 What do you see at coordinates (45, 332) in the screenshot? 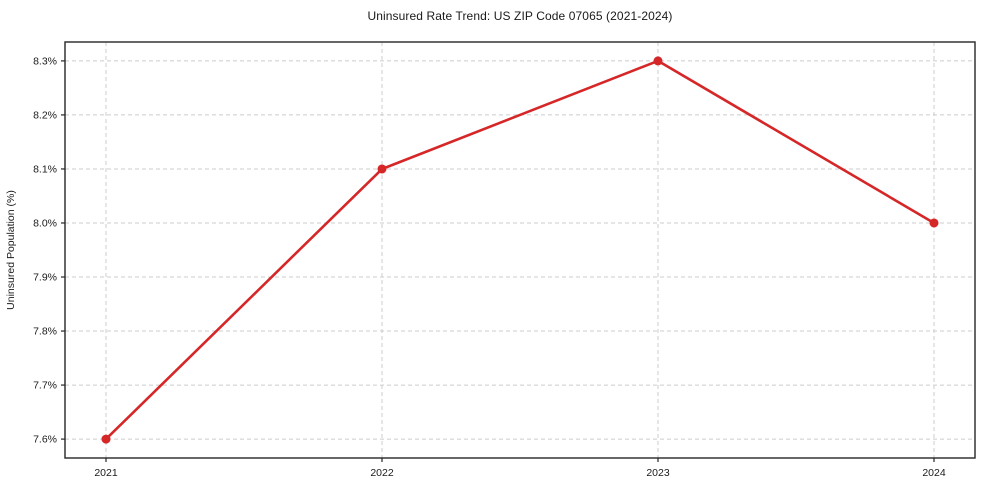
I see `y-tick-label: 7.8%` at bounding box center [45, 332].